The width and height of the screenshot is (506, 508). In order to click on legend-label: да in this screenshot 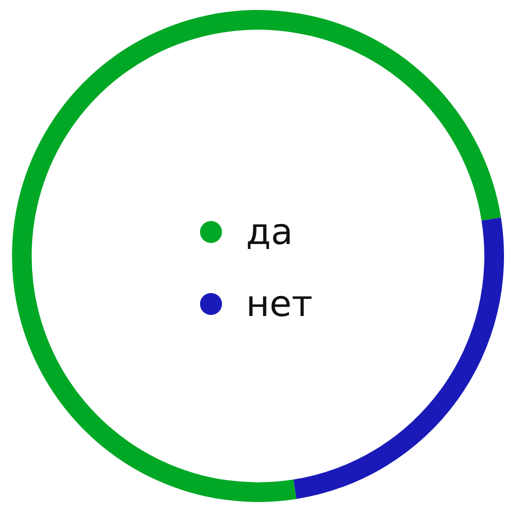, I will do `click(269, 232)`.